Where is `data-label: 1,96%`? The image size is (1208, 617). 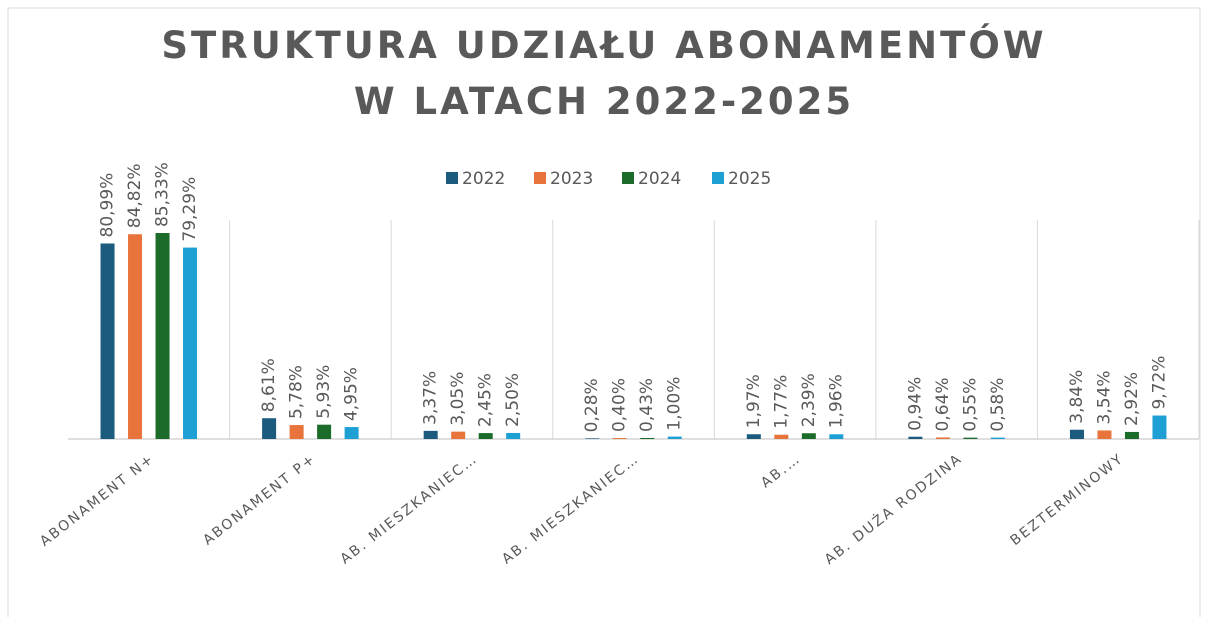 data-label: 1,96% is located at coordinates (836, 401).